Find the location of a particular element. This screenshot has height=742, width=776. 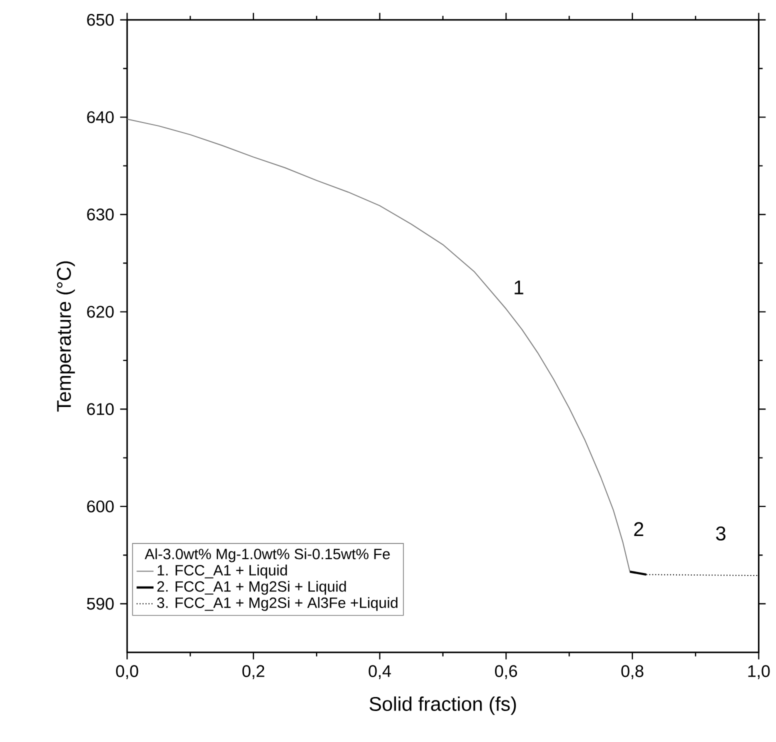

y-axis-title: Temperature (°C) is located at coordinates (65, 337).